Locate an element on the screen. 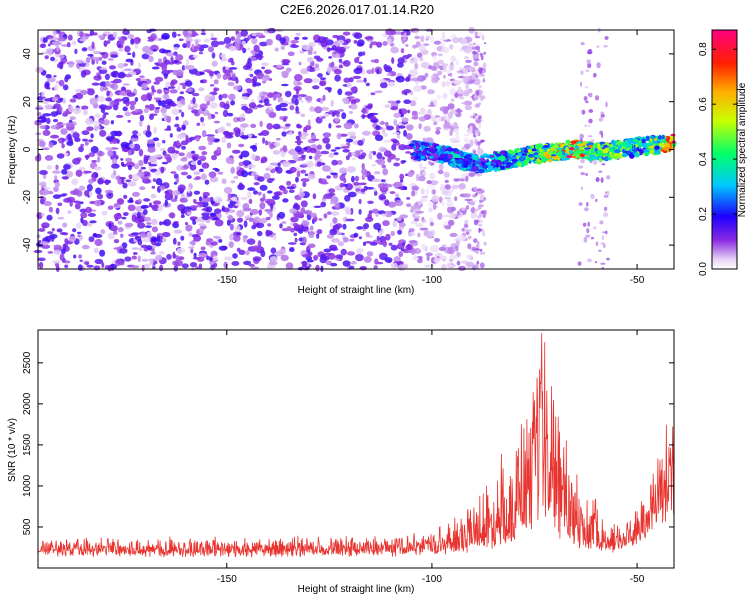 The width and height of the screenshot is (750, 600). colorbar-tick-label: 0.0 is located at coordinates (703, 269).